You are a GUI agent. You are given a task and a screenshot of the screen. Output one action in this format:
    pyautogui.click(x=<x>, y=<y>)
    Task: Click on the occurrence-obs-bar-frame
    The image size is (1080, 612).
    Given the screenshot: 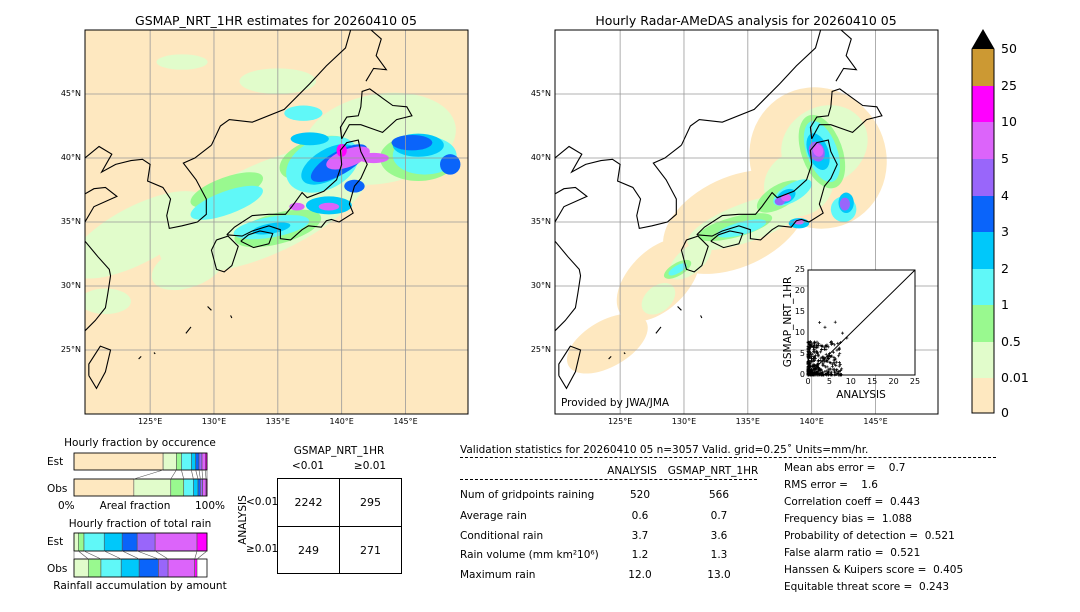 What is the action you would take?
    pyautogui.click(x=140, y=487)
    